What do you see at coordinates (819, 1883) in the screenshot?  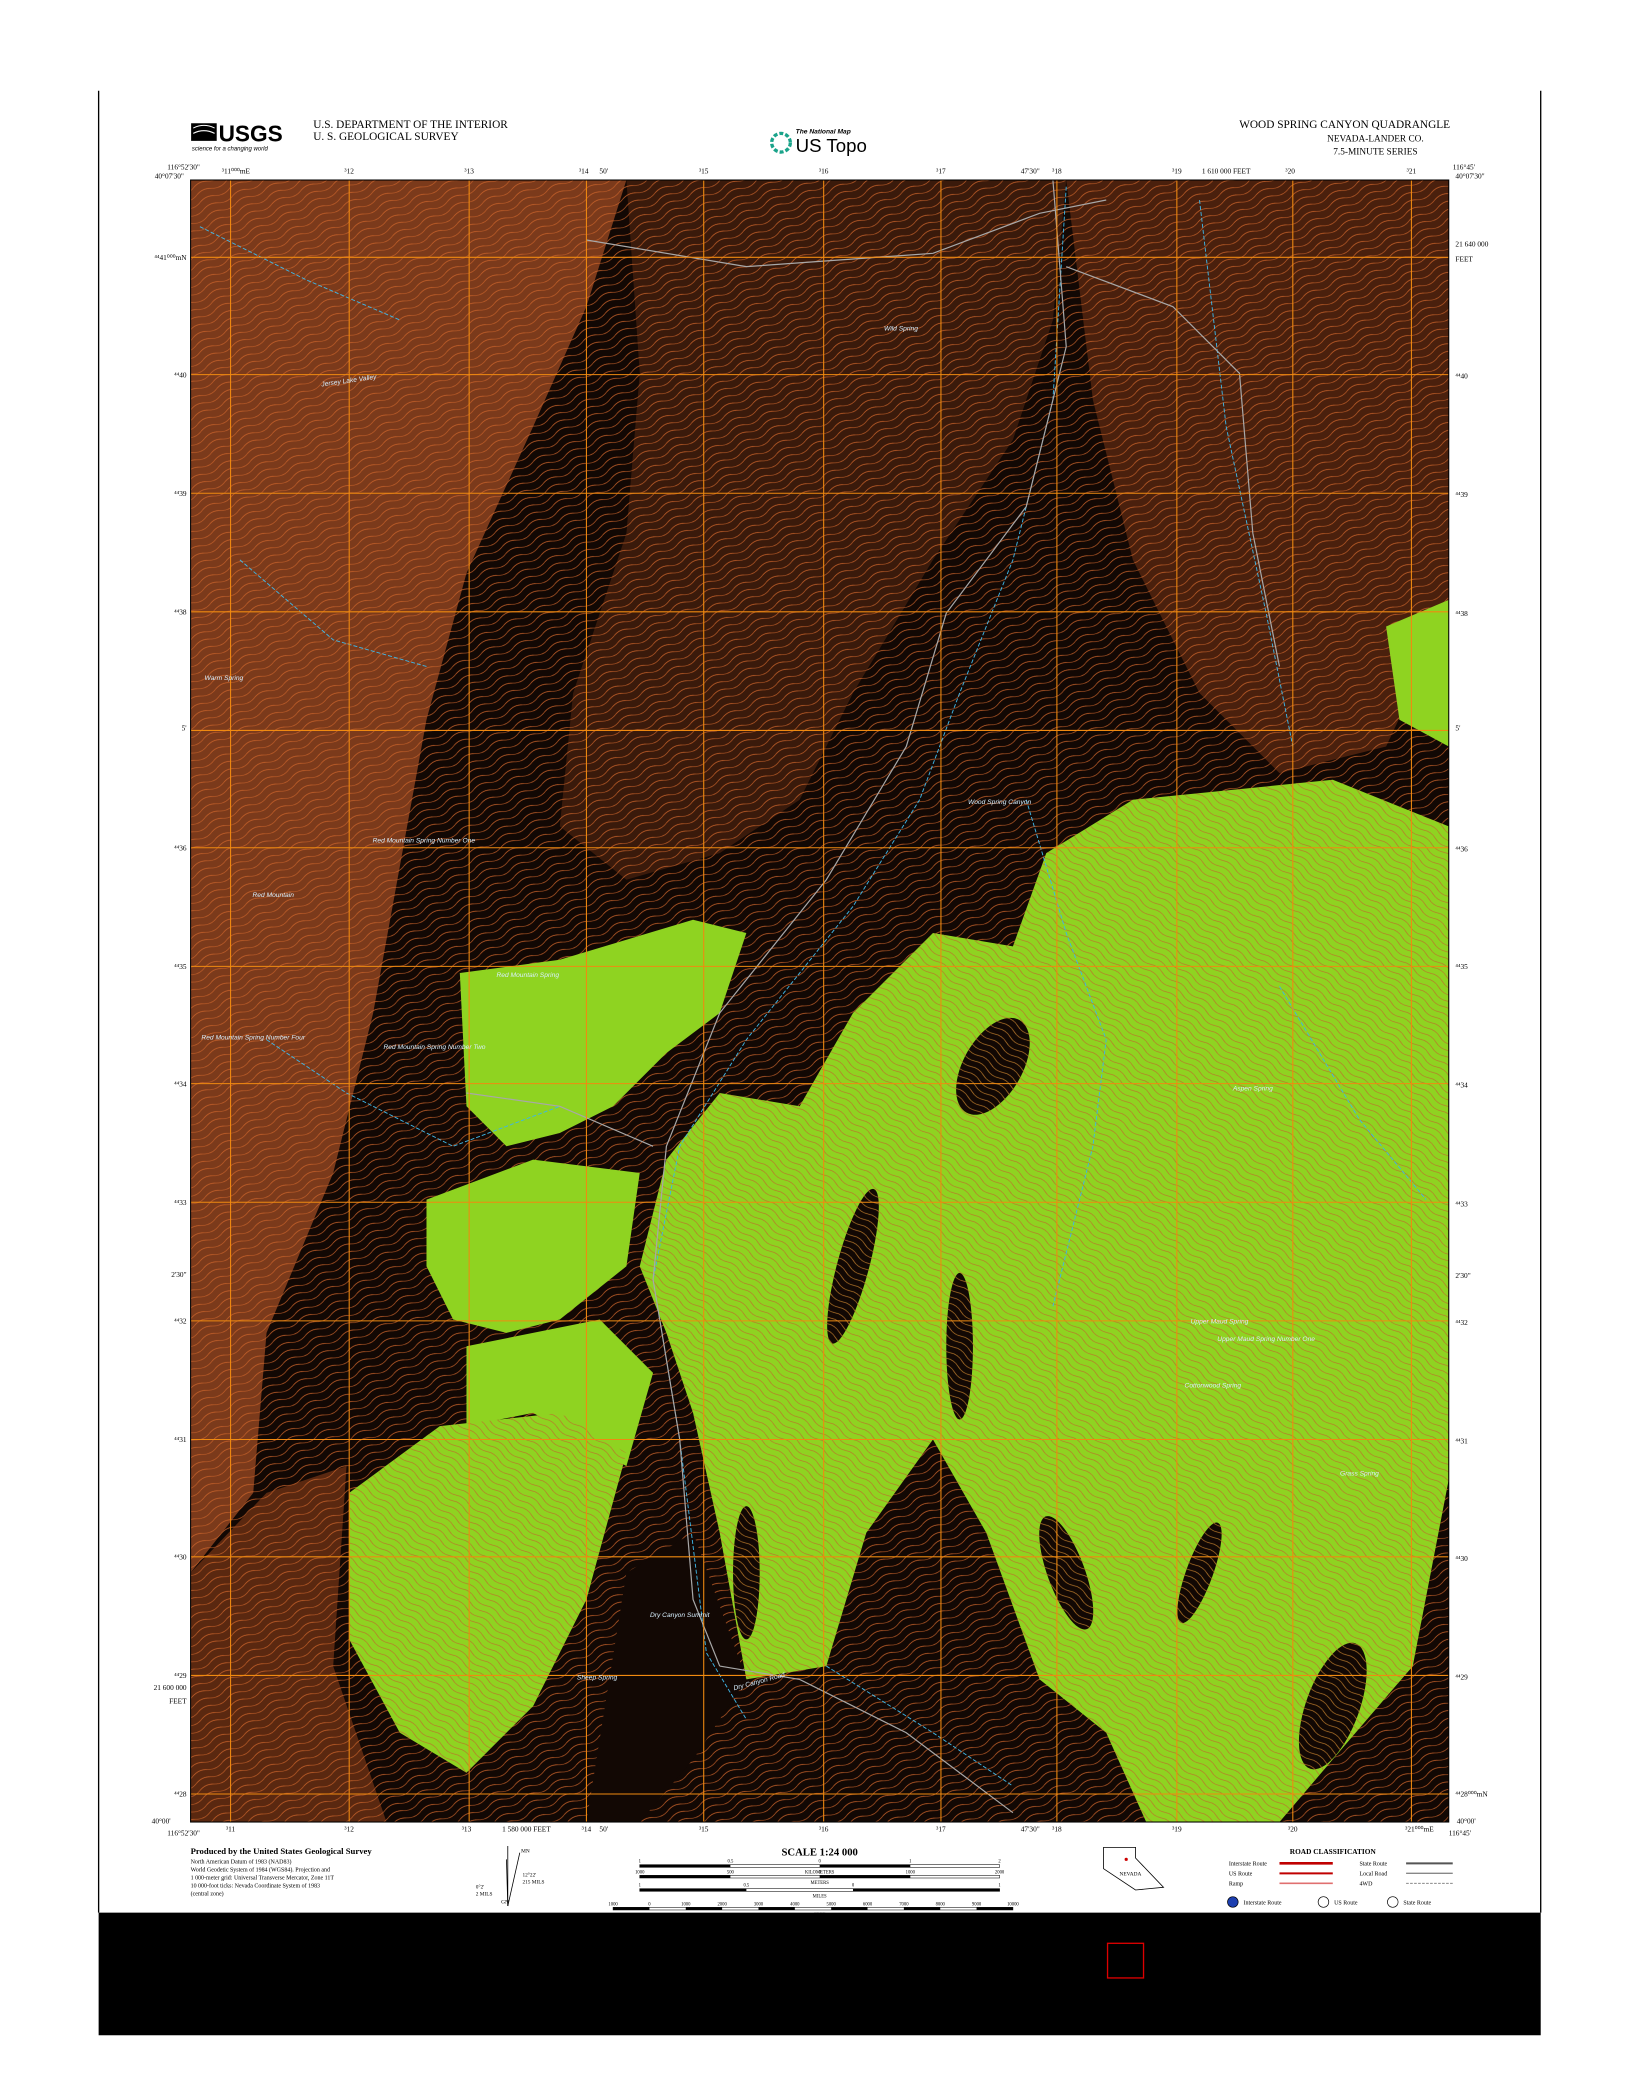 I see `scale-unit: METERS` at bounding box center [819, 1883].